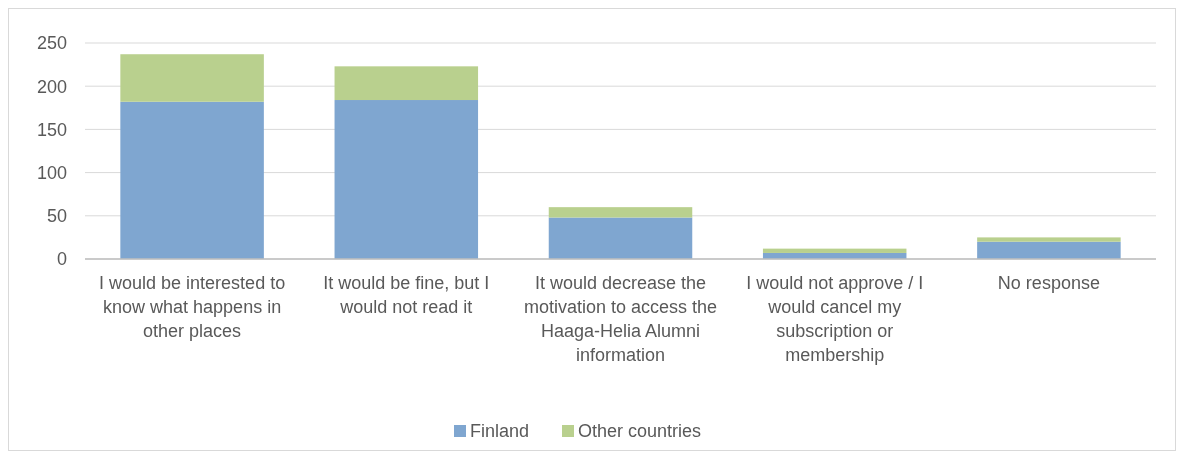 The image size is (1184, 459). I want to click on y-tick-label: 250, so click(51, 43).